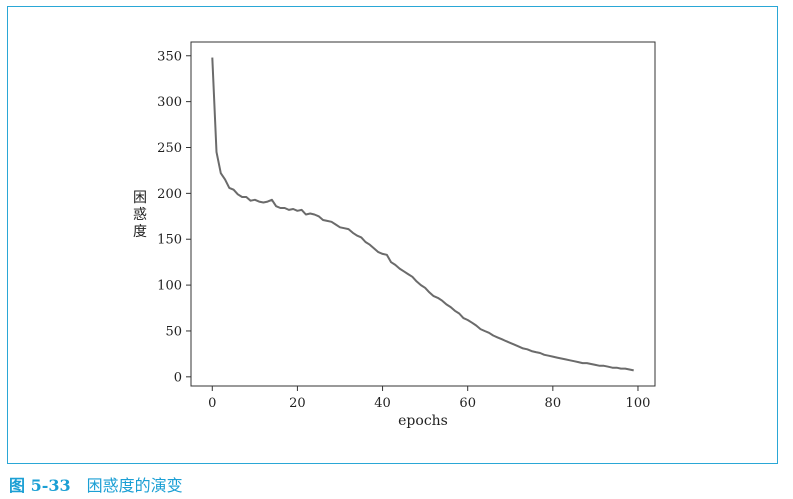 The width and height of the screenshot is (793, 499). I want to click on x-tick-label: 100, so click(638, 403).